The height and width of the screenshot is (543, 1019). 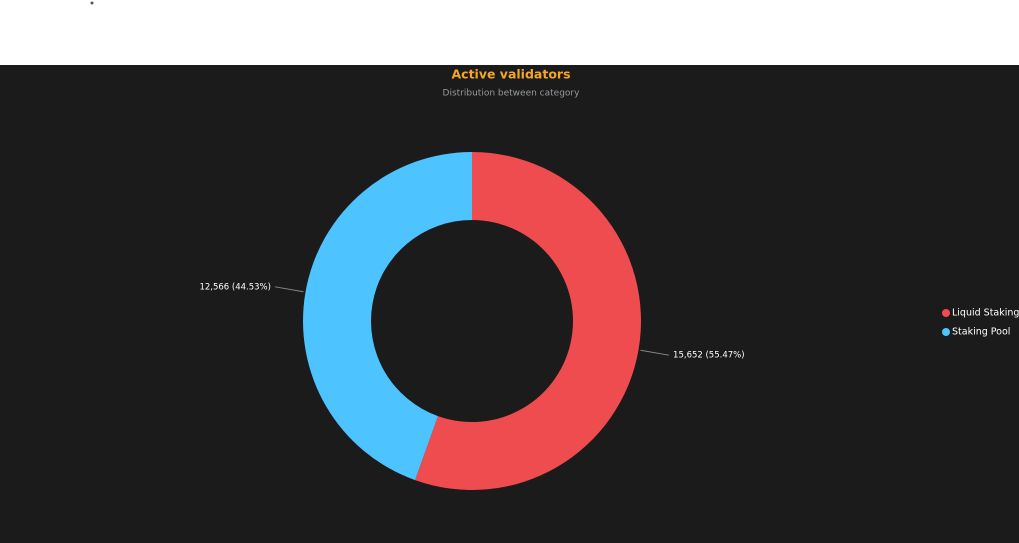 I want to click on chart-subtitle: Distribution between category, so click(x=512, y=94).